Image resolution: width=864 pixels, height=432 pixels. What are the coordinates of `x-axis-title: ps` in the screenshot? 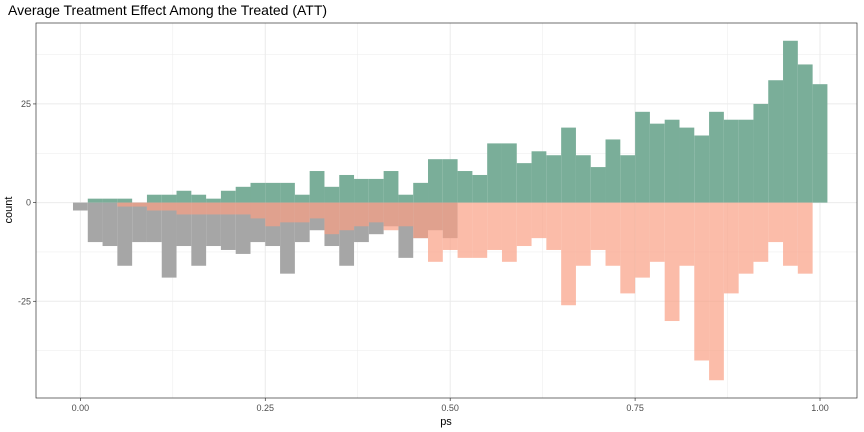 It's located at (446, 422).